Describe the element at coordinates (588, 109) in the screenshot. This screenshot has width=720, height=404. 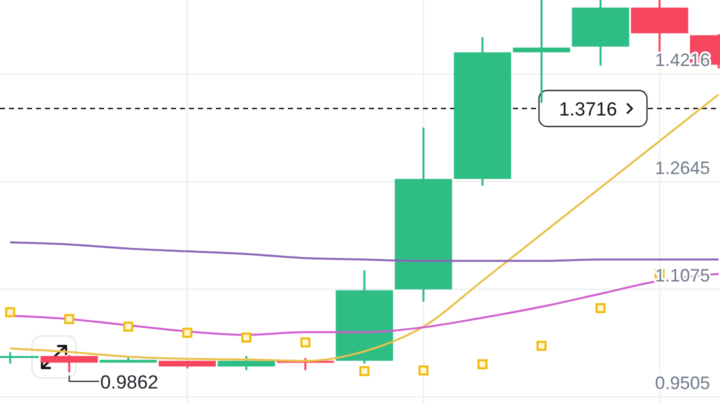
I see `ref-line-label: 1.3716` at that location.